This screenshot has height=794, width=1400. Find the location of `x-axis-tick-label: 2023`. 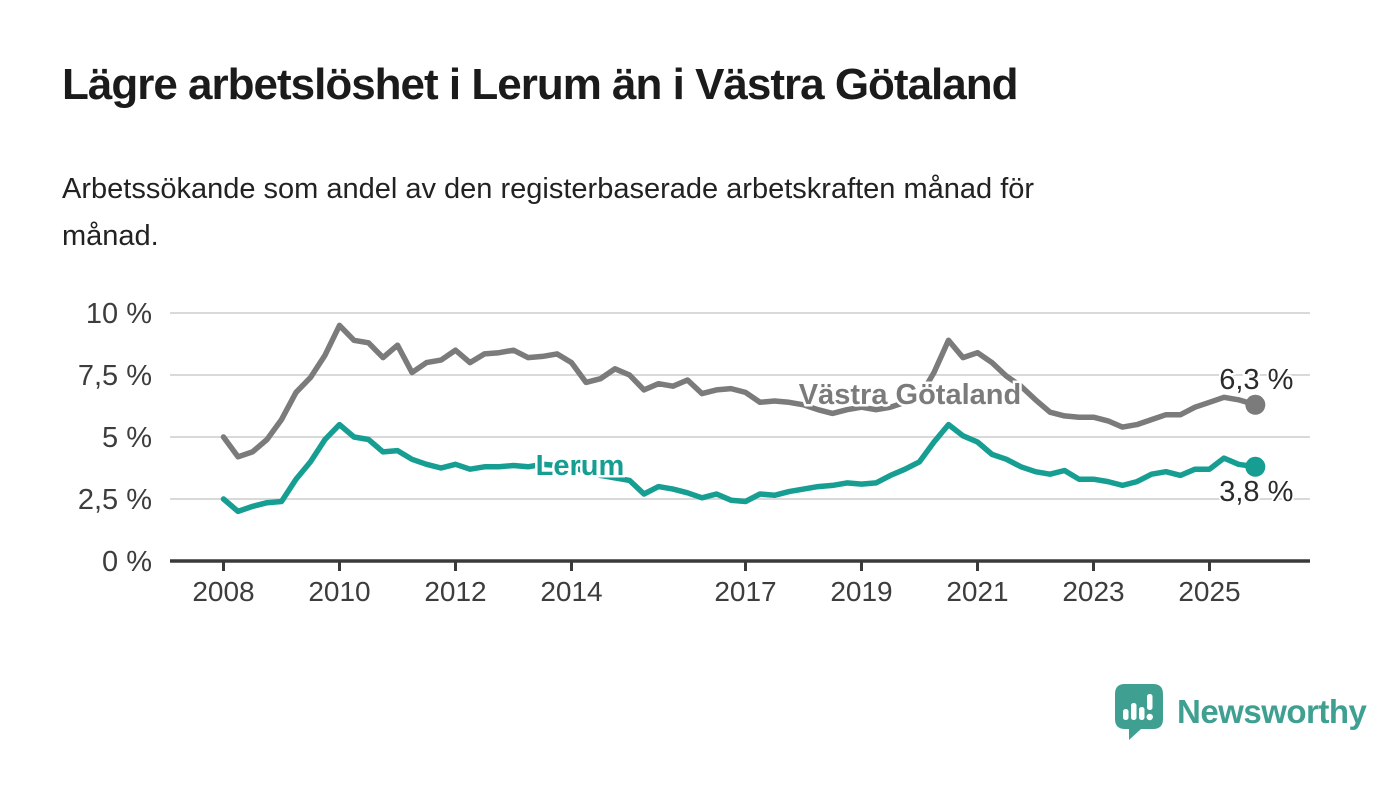

x-axis-tick-label: 2023 is located at coordinates (1093, 591).